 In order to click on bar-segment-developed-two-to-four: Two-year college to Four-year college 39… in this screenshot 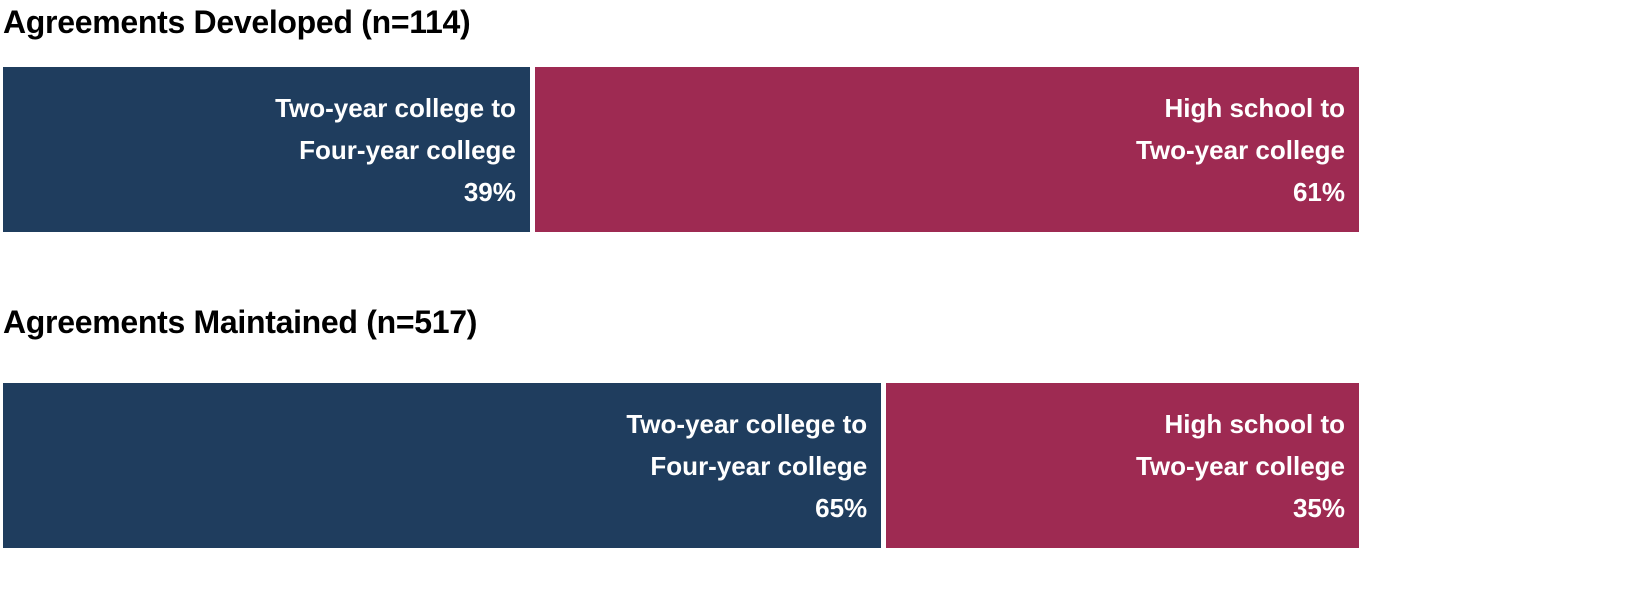, I will do `click(266, 149)`.